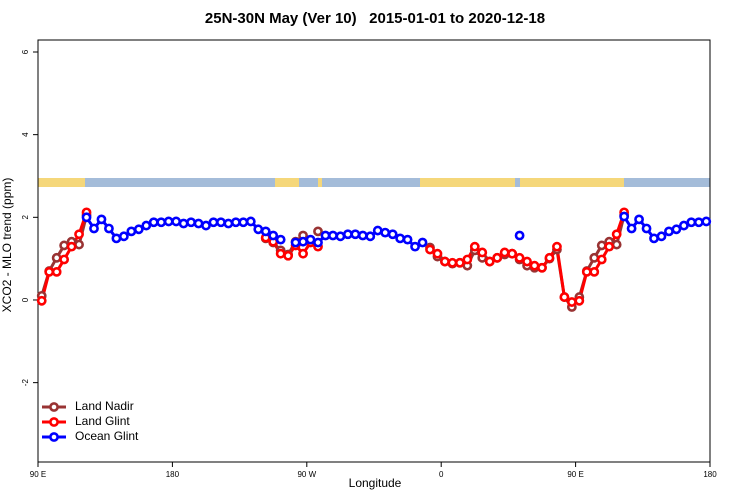 The image size is (750, 500). Describe the element at coordinates (25, 383) in the screenshot. I see `y-tick-label: -2` at that location.